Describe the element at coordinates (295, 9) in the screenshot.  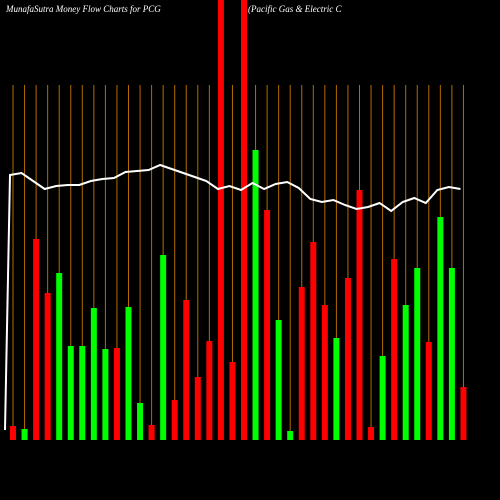
I see `chart-subtitle: (Pacific Gas & Electric C` at that location.